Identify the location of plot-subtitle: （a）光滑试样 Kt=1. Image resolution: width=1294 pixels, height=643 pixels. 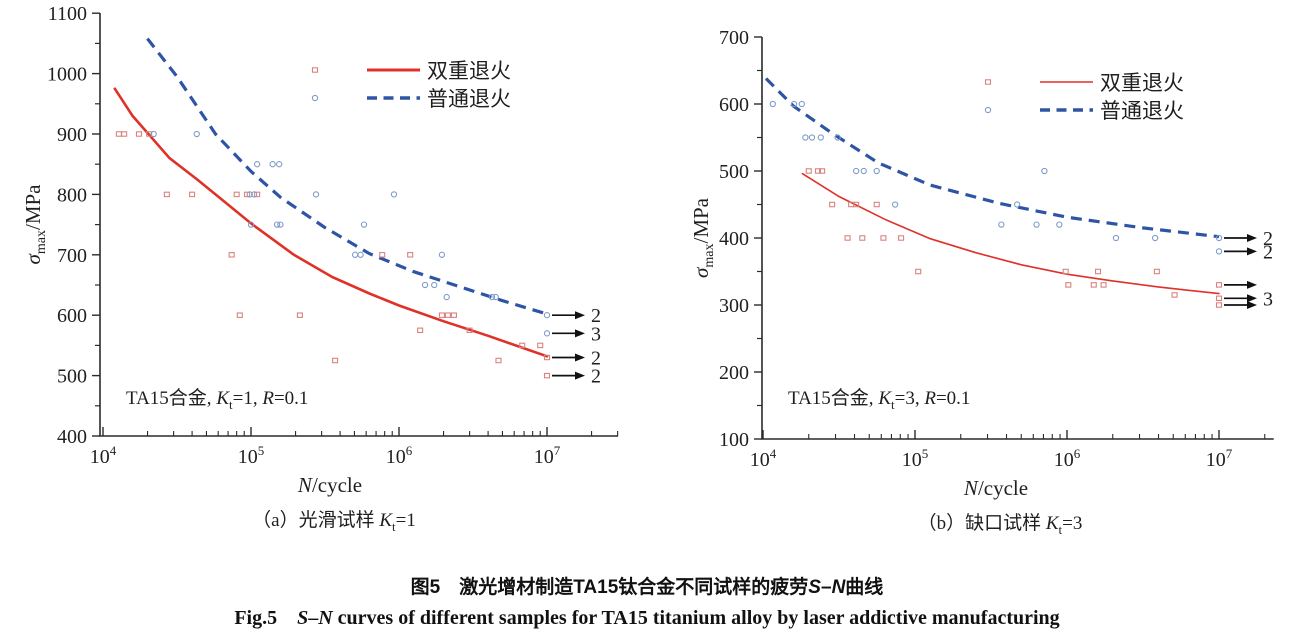
(334, 521).